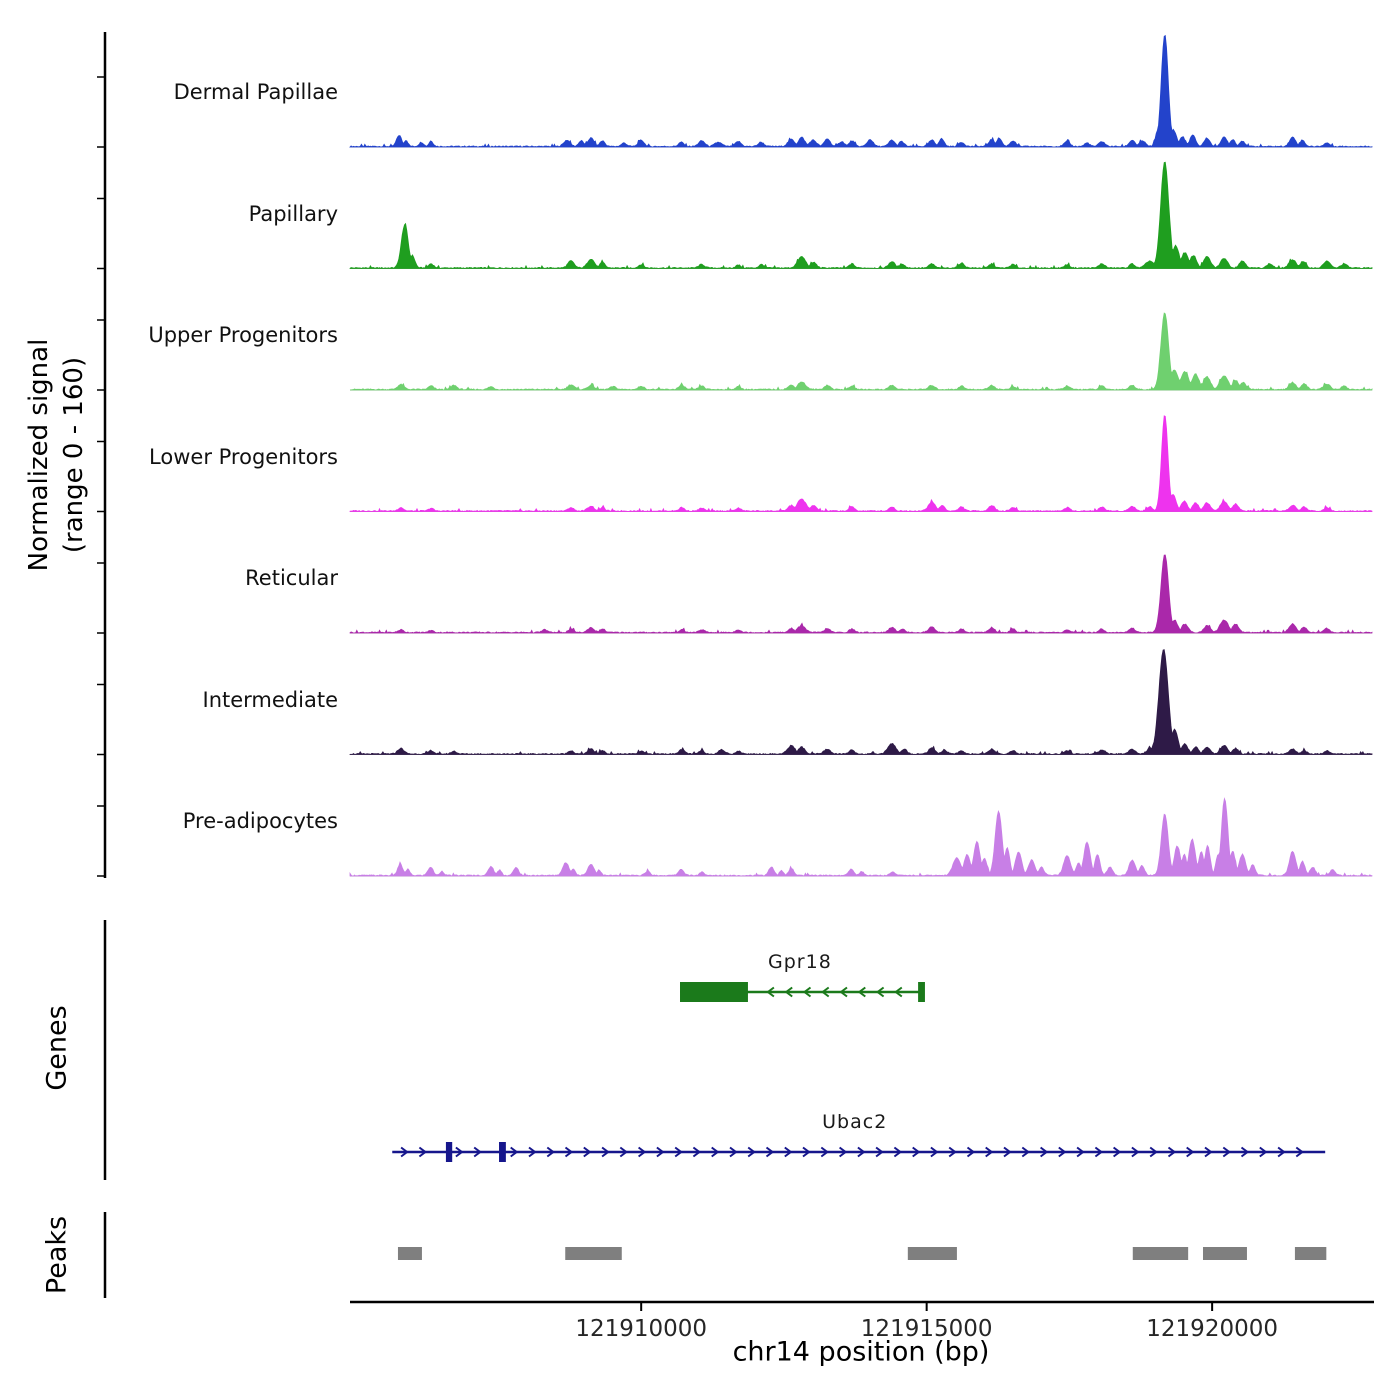 Image resolution: width=1400 pixels, height=1400 pixels. What do you see at coordinates (243, 335) in the screenshot?
I see `track-label-upper-progenitors: Upper Progenitors` at bounding box center [243, 335].